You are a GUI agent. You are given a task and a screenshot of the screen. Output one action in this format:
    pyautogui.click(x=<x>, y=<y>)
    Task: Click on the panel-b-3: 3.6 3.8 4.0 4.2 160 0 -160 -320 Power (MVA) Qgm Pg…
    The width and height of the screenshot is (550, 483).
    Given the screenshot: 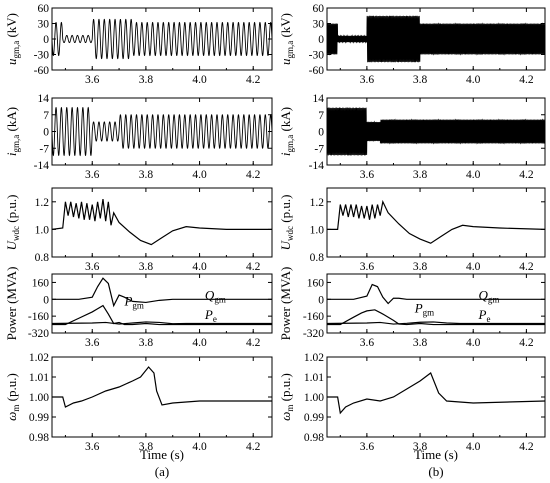 What is the action you would take?
    pyautogui.click(x=412, y=308)
    